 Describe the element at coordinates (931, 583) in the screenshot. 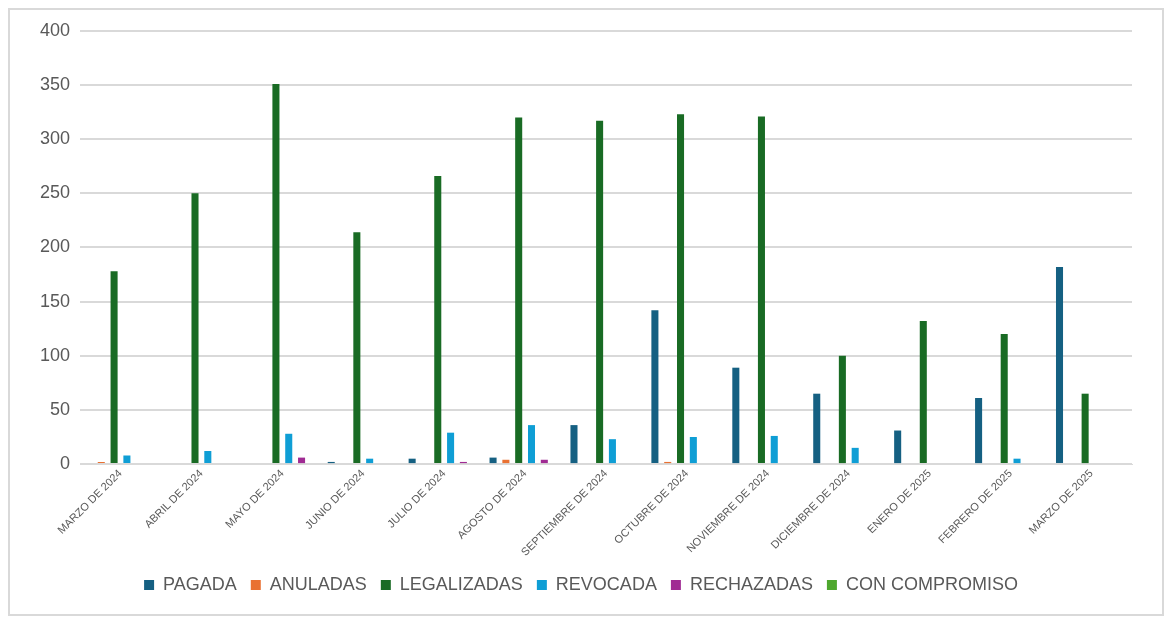

I see `legend-label: CON COMPROMISO` at that location.